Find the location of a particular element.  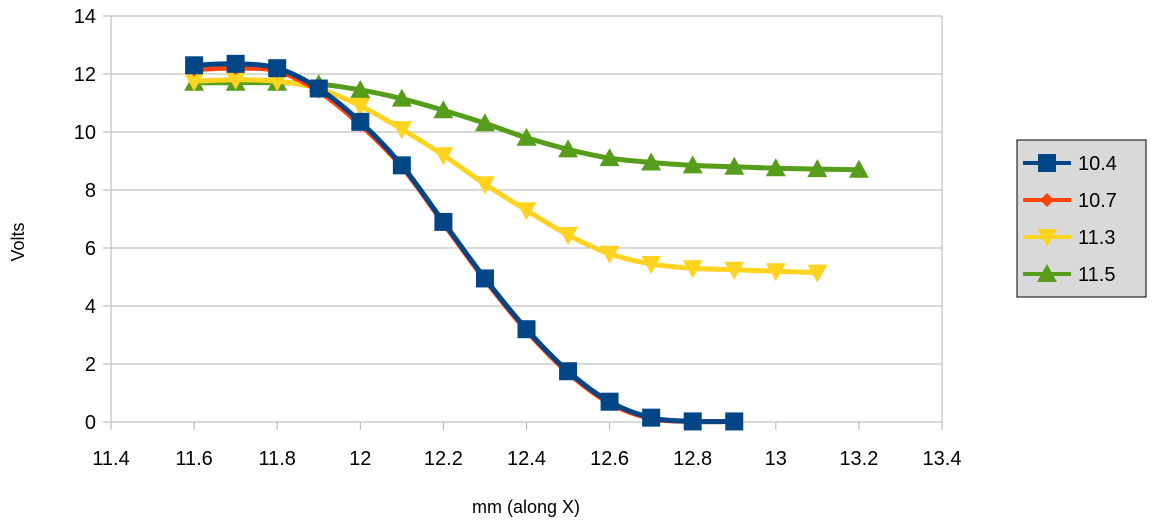

x-tick-label: 12.2 is located at coordinates (443, 459).